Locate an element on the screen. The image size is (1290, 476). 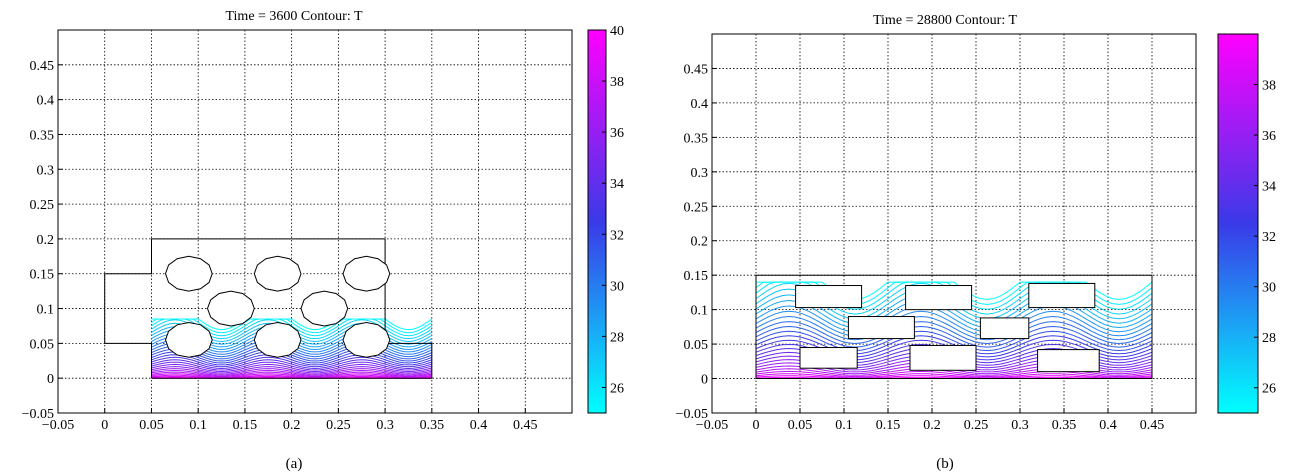
y-tick-label: 0.05 is located at coordinates (42, 344).